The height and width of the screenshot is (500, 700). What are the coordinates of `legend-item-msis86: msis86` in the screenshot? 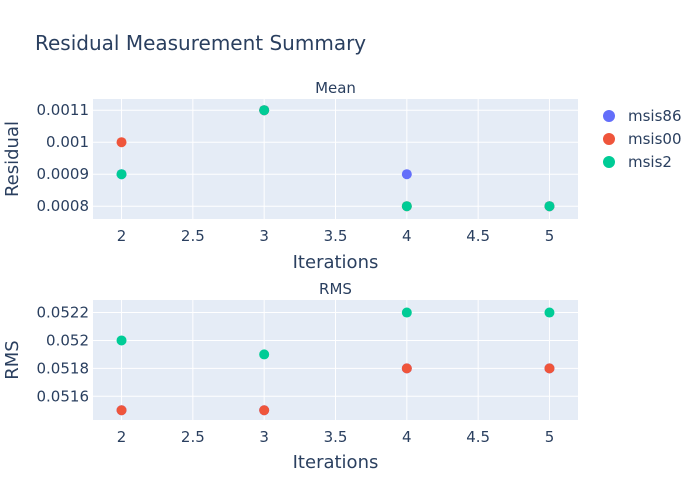 It's located at (642, 116).